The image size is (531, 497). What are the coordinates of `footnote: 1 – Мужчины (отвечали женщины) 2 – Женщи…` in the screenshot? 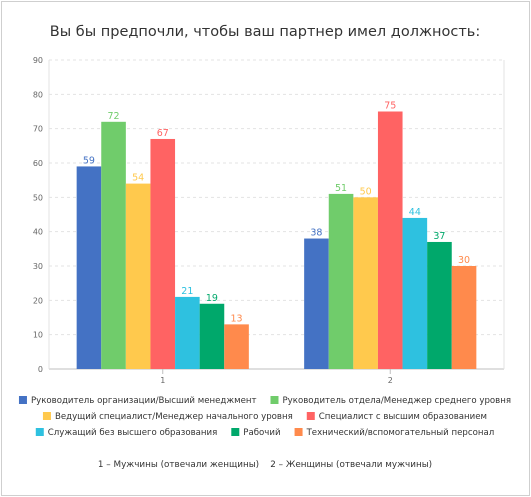 It's located at (265, 465).